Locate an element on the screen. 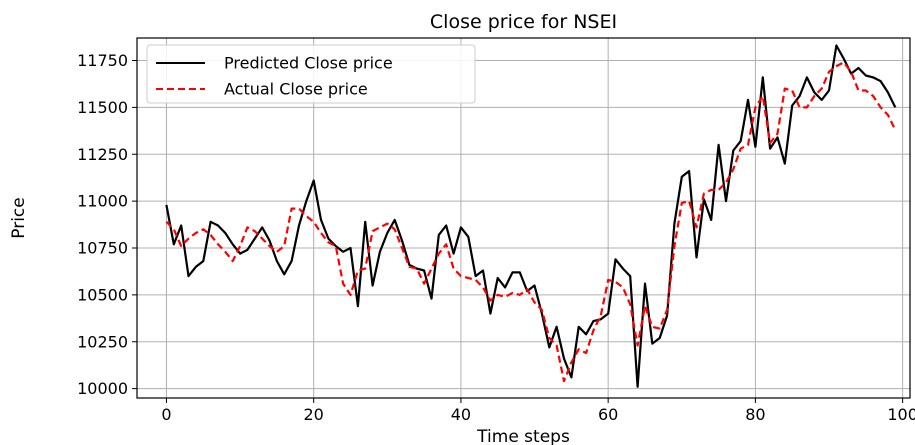 Image resolution: width=915 pixels, height=445 pixels. legend-box is located at coordinates (311, 74).